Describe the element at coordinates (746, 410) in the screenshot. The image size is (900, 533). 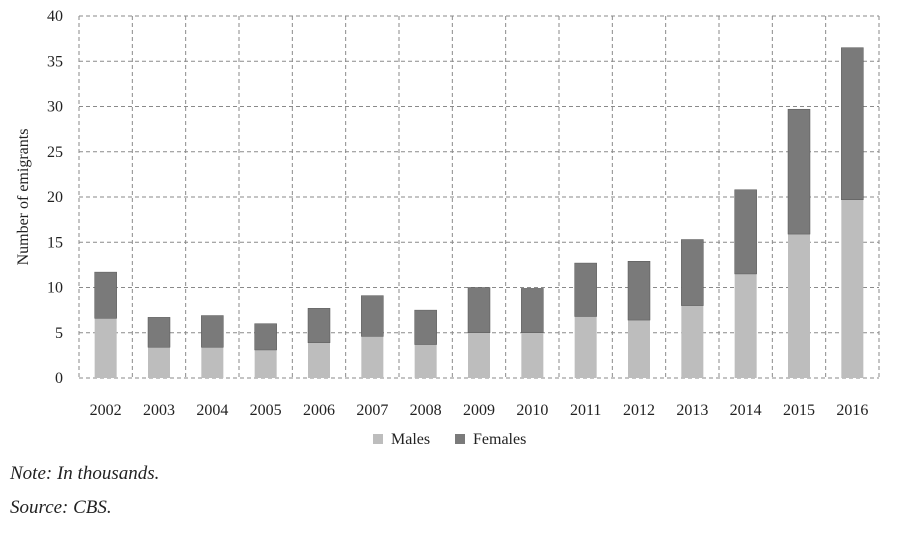
I see `x-tick-label: 2014` at that location.